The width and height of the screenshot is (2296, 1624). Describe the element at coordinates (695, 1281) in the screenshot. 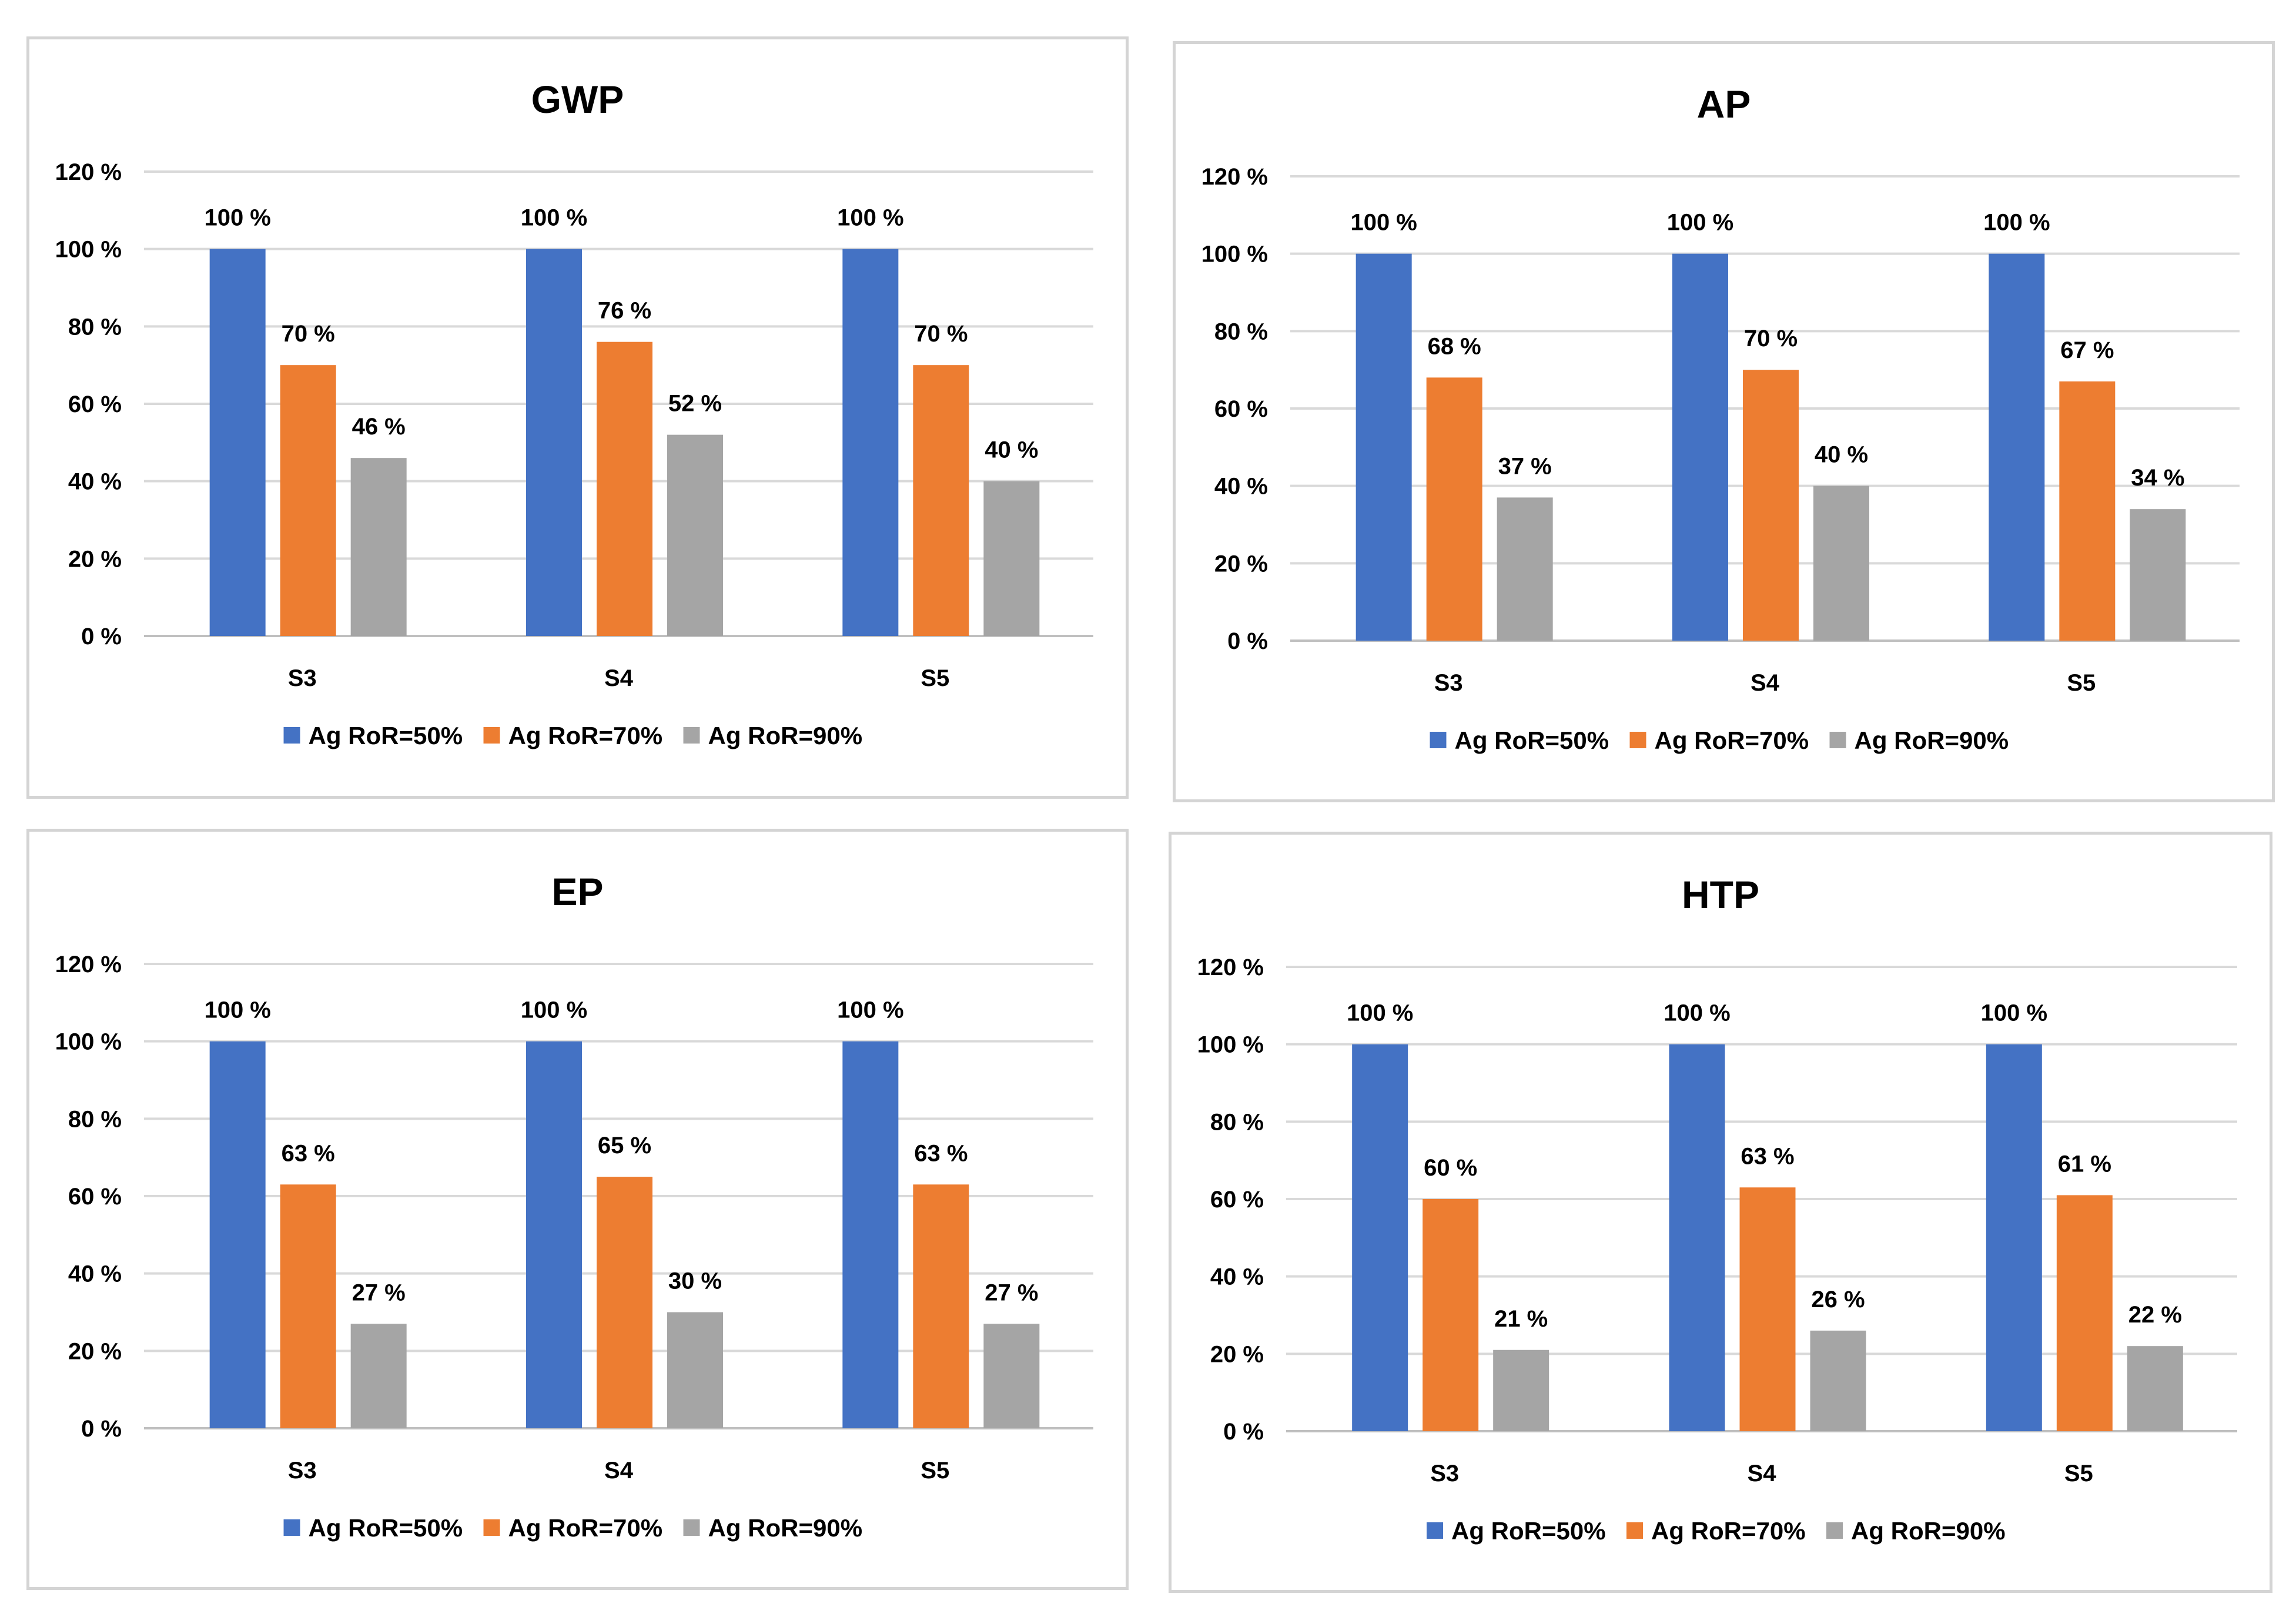

I see `data-label: 30 %` at that location.